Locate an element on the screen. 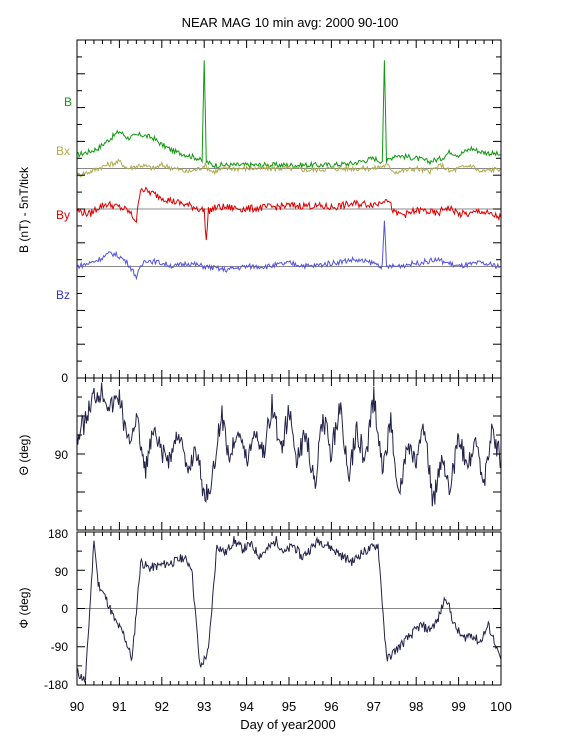 Image resolution: width=561 pixels, height=739 pixels. theta-y-axis-label: Θ (deg) is located at coordinates (24, 455).